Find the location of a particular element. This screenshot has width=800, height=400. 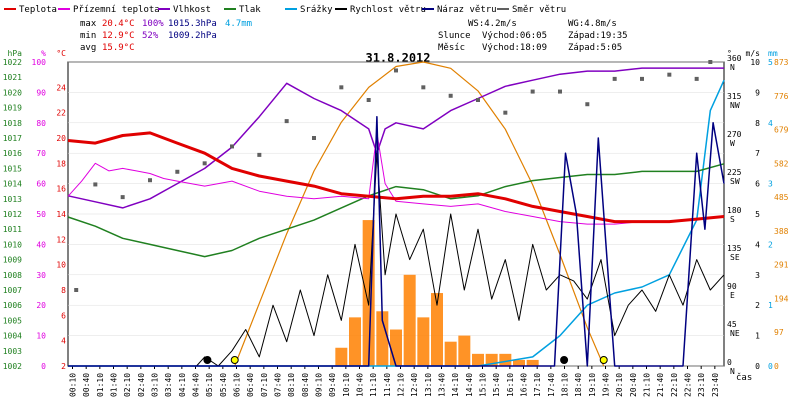

x-tick-label: 06:10 is located at coordinates (237, 385).